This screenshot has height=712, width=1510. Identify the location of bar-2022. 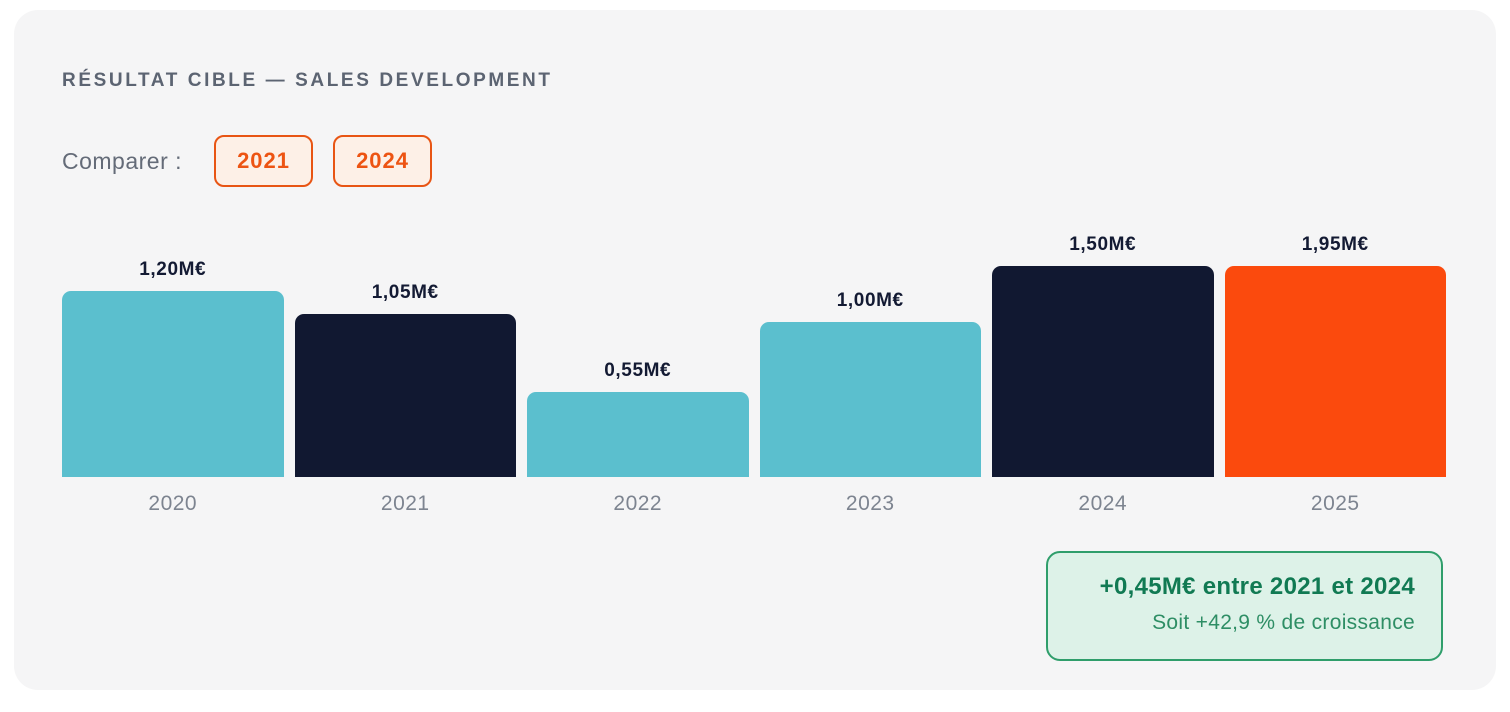
(638, 434).